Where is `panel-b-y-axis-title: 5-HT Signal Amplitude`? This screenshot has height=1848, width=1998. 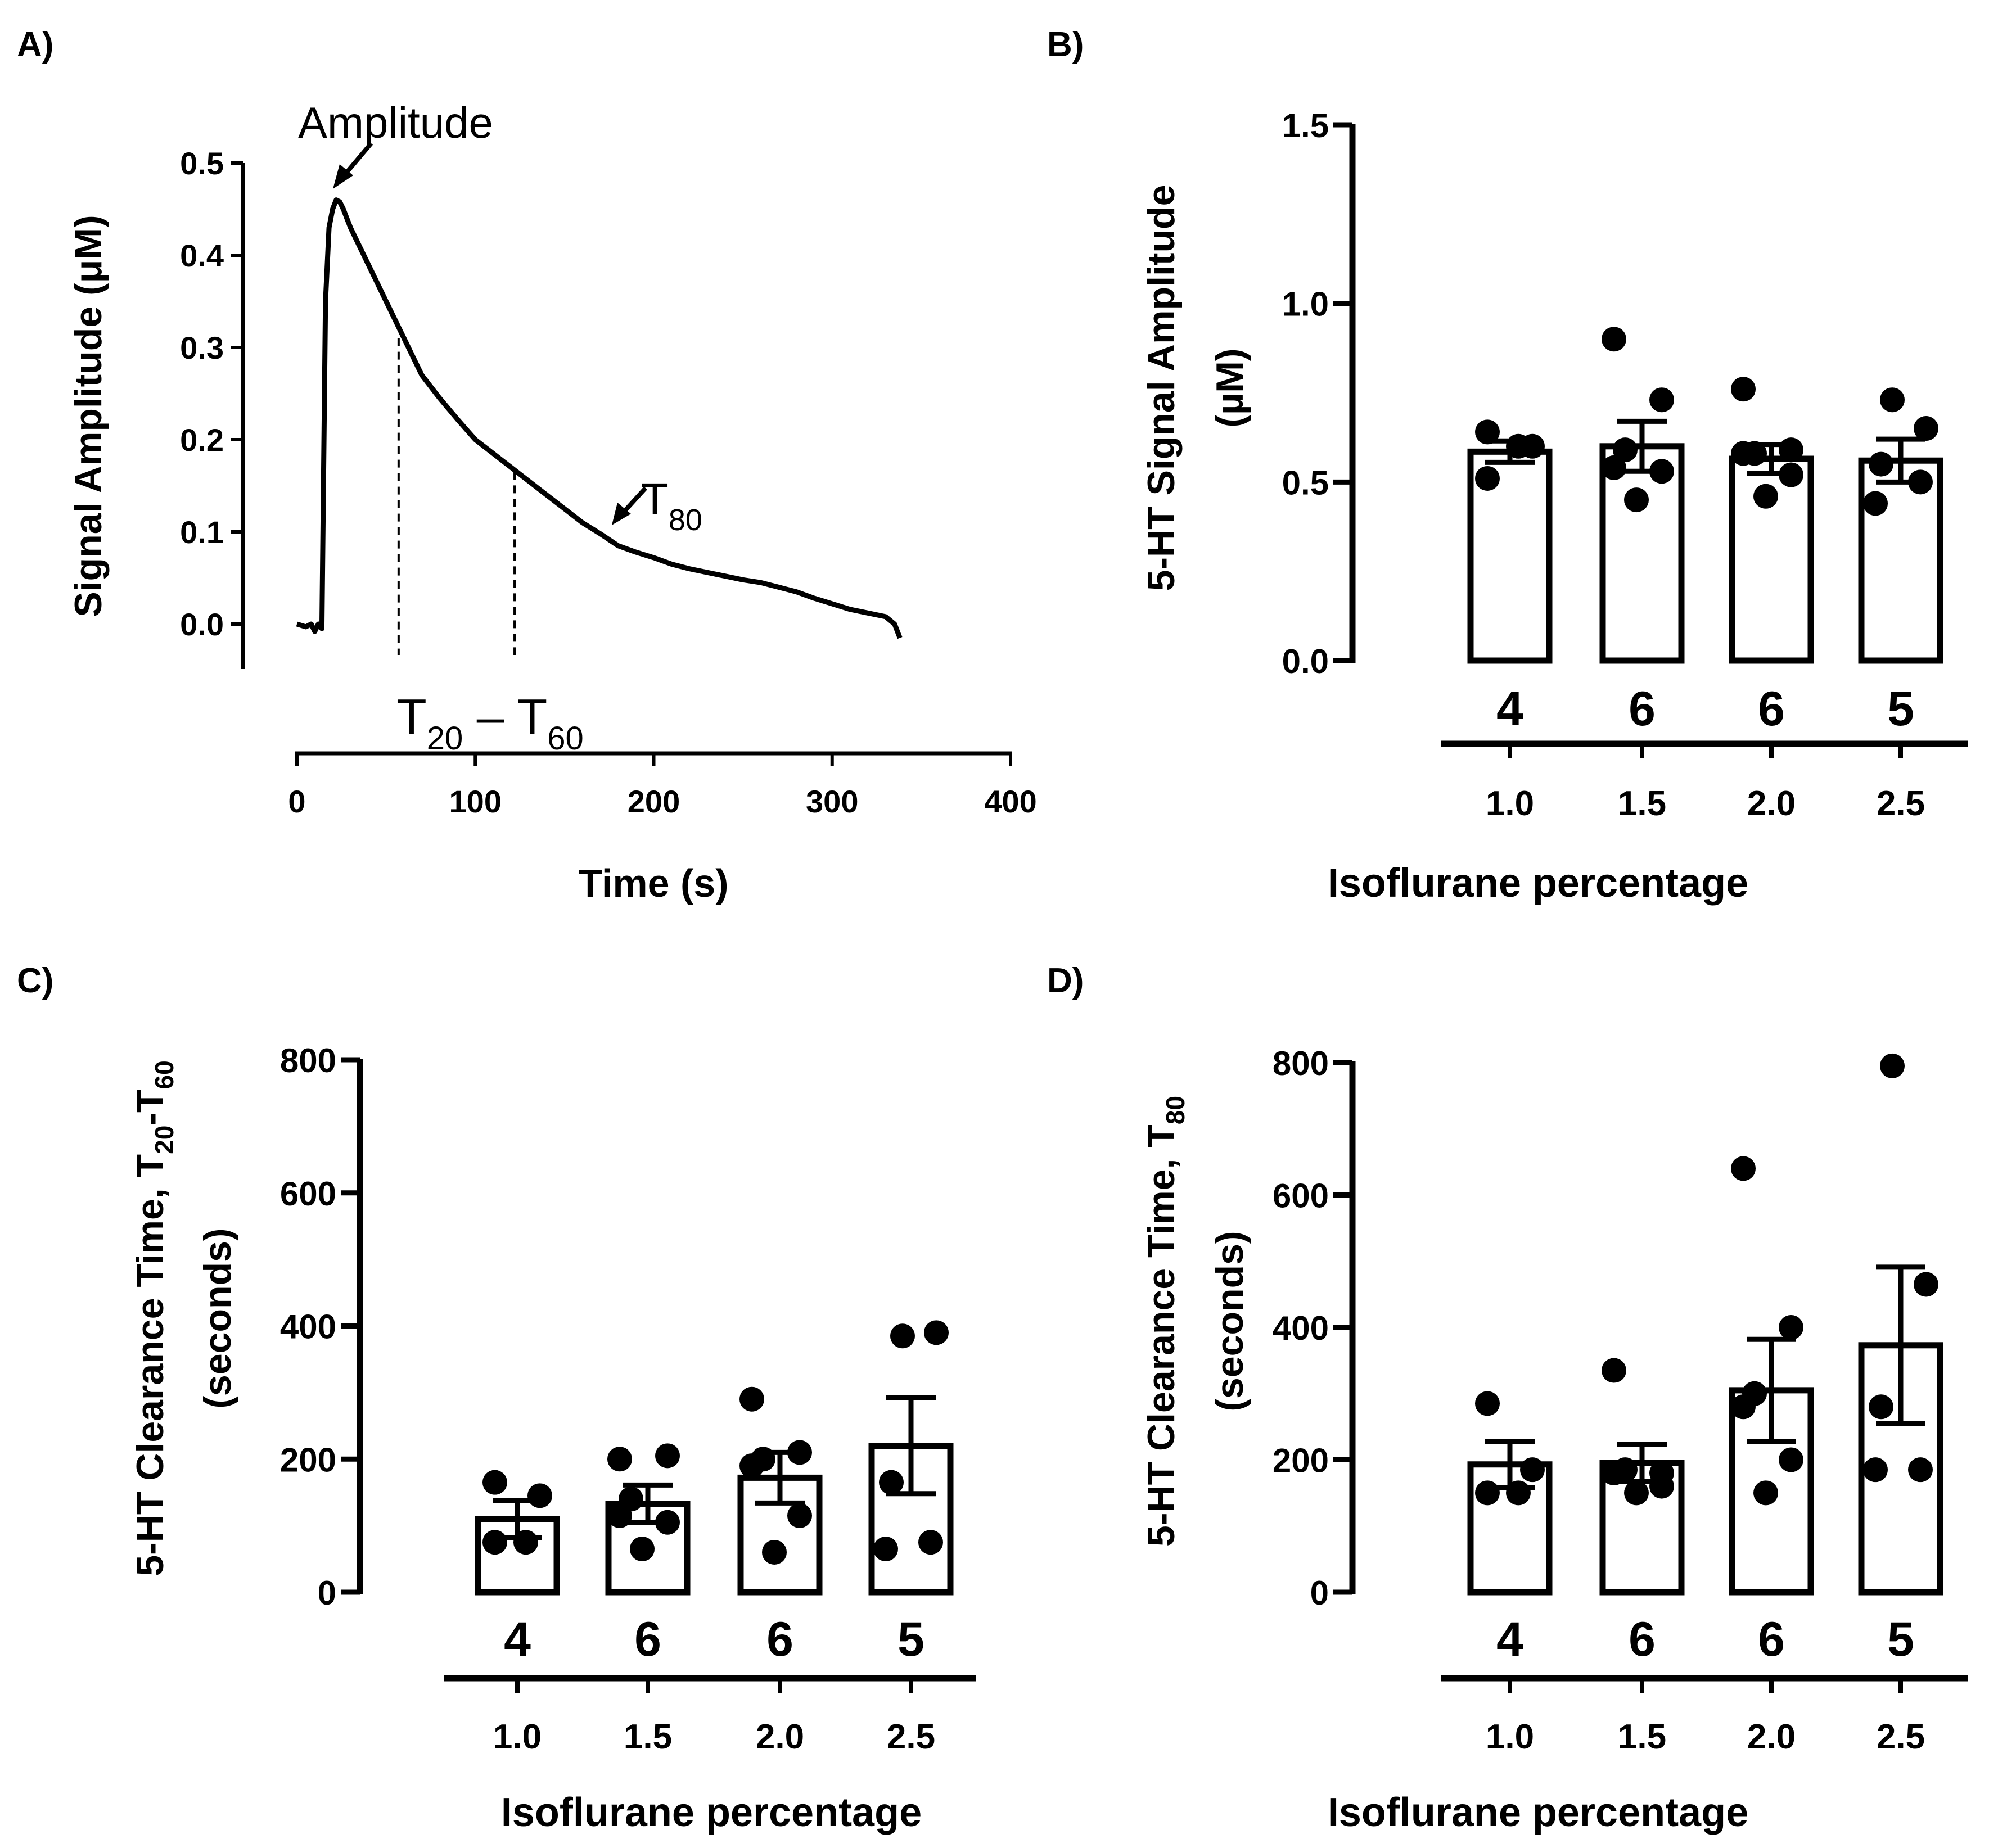 panel-b-y-axis-title: 5-HT Signal Amplitude is located at coordinates (1161, 388).